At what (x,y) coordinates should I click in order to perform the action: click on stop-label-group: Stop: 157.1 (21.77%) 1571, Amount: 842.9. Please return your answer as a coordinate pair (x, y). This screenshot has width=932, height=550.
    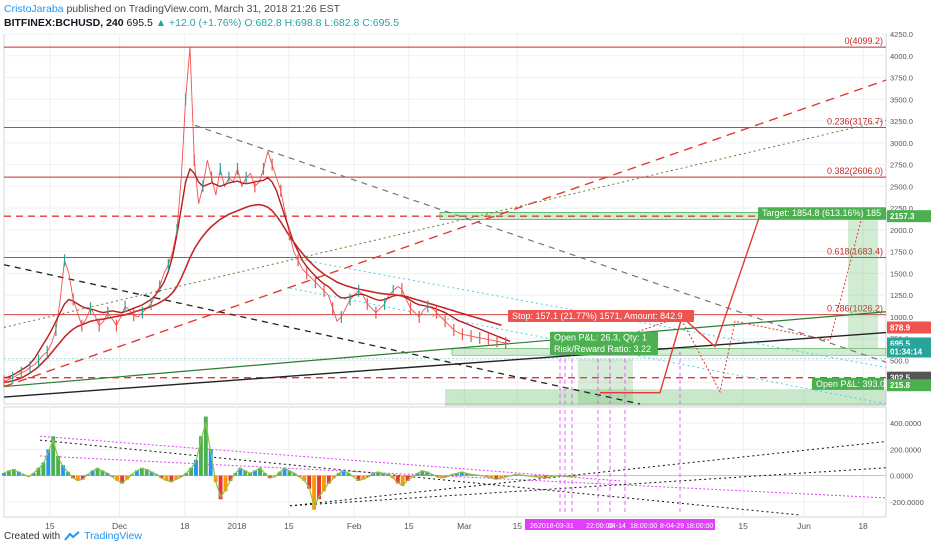
    Looking at the image, I should click on (601, 315).